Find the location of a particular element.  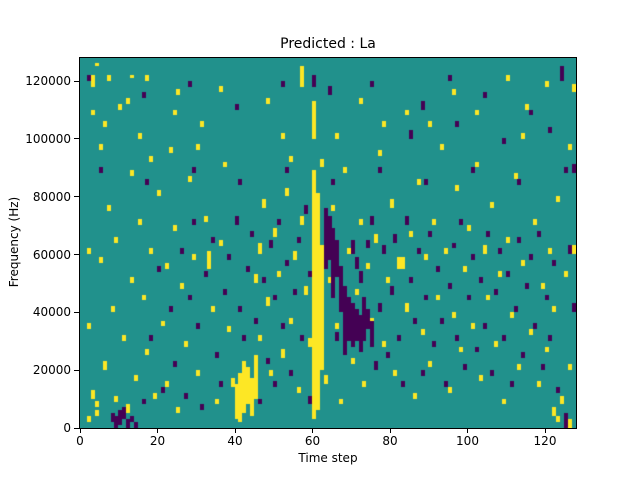

y-tick-label: 60000 is located at coordinates (51, 254).